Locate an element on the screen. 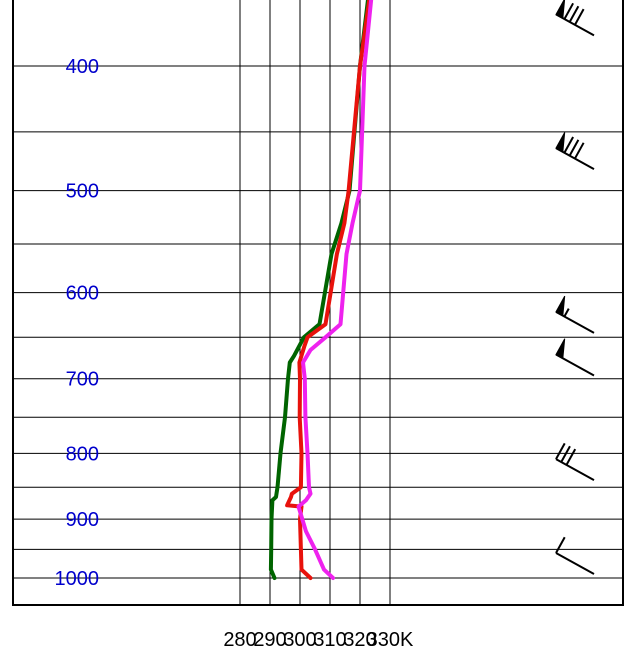 This screenshot has width=643, height=666. pressure-tick-label: 600 is located at coordinates (82, 294).